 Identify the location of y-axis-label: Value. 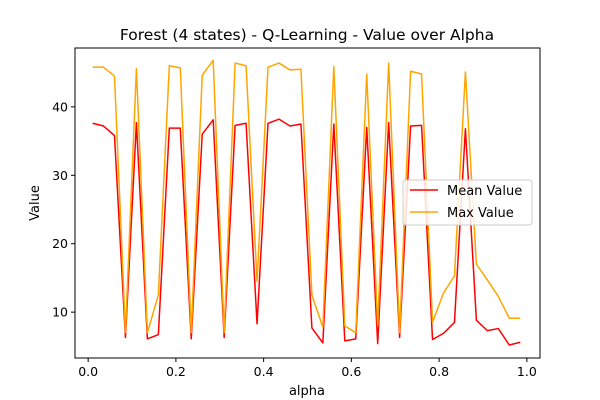
(35, 203).